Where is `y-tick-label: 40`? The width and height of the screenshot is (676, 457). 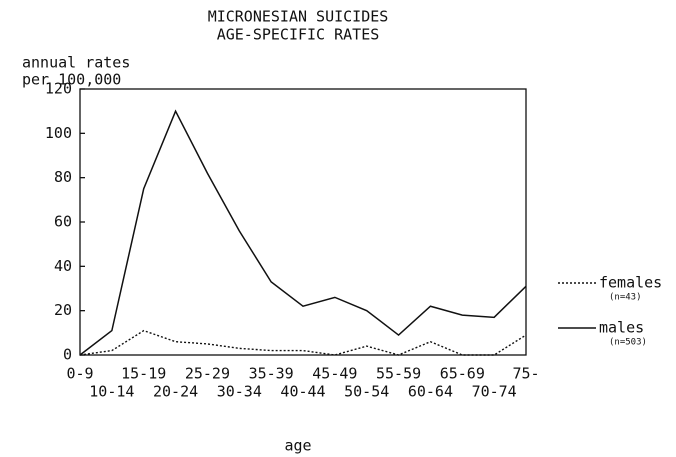 y-tick-label: 40 is located at coordinates (63, 266).